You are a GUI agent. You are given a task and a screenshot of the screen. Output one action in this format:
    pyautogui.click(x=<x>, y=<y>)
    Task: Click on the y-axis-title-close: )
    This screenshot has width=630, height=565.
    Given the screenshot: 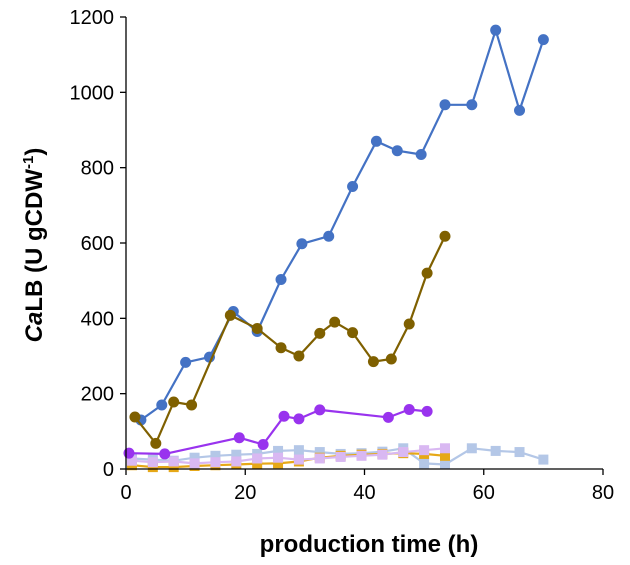 What is the action you would take?
    pyautogui.click(x=34, y=152)
    